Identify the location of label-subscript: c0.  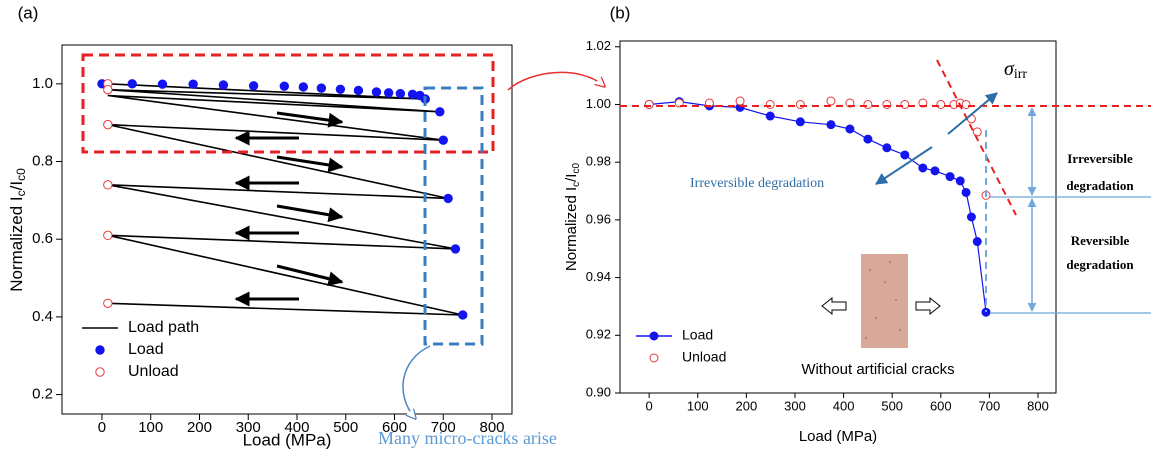
(576, 168).